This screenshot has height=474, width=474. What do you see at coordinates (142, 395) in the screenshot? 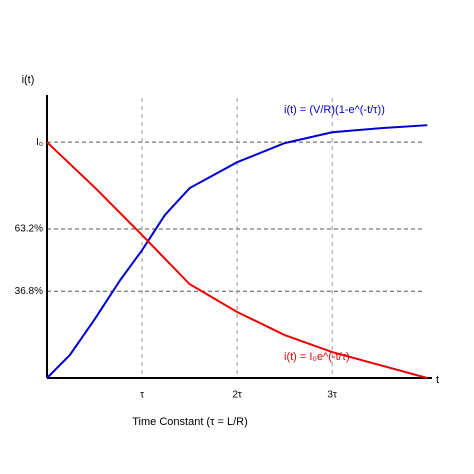
I see `x-tick-label: τ` at bounding box center [142, 395].